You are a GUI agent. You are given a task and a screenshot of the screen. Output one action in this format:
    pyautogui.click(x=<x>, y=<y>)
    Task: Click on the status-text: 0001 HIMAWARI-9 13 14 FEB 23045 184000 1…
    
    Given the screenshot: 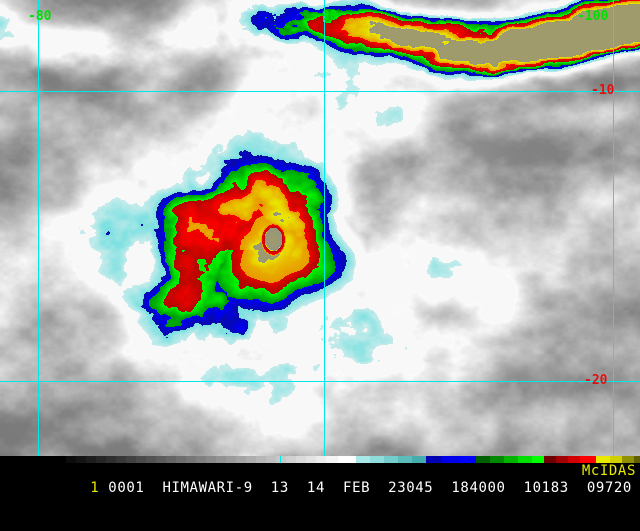 What is the action you would take?
    pyautogui.click(x=369, y=488)
    